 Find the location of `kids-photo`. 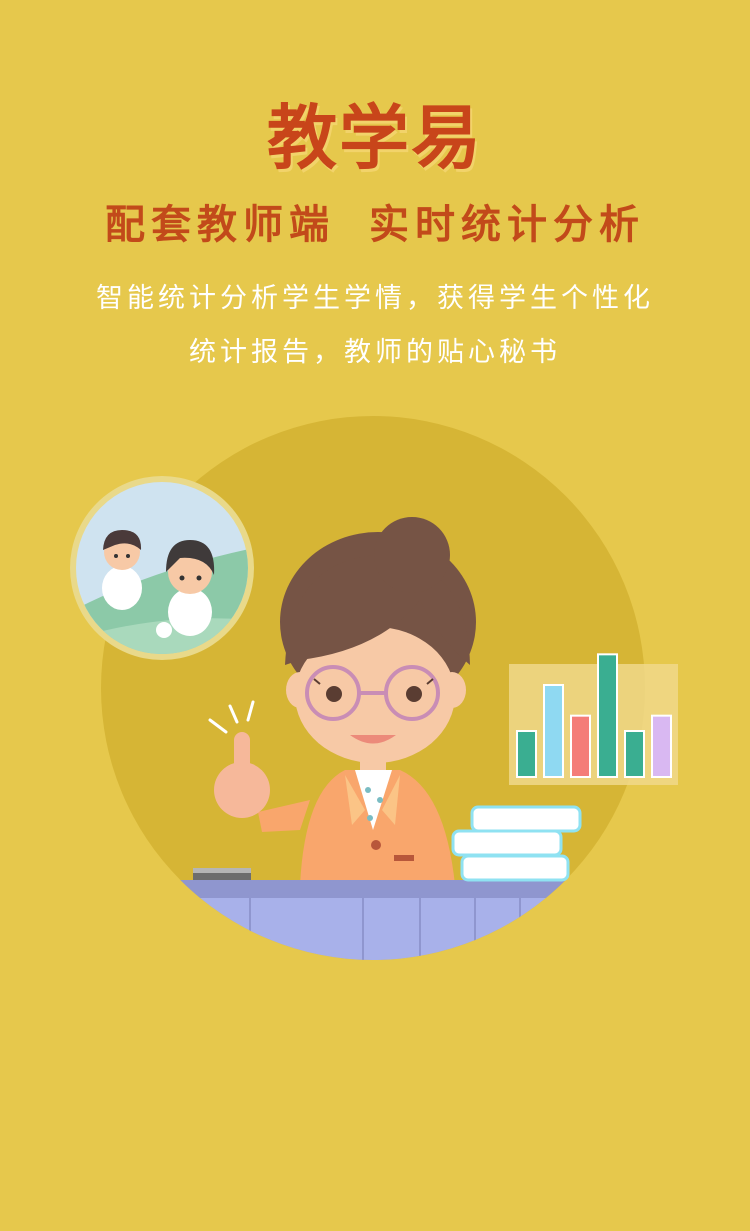

kids-photo is located at coordinates (162, 568).